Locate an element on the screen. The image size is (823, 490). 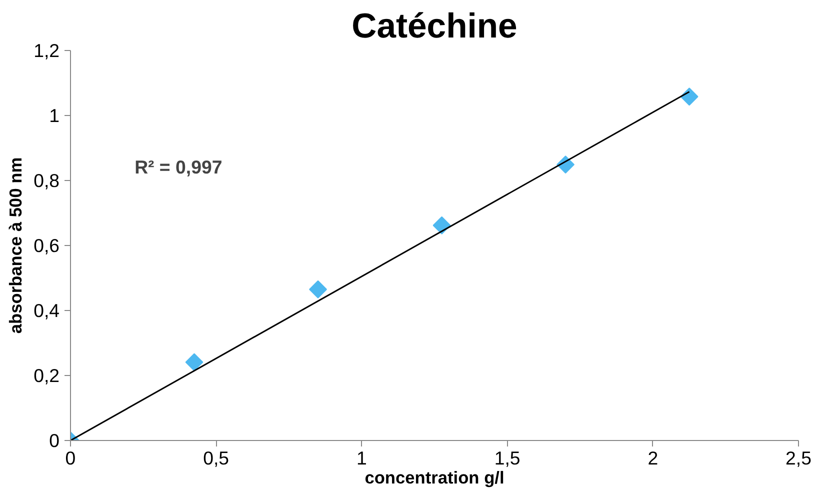
y-tick-label: 0,8 is located at coordinates (47, 180).